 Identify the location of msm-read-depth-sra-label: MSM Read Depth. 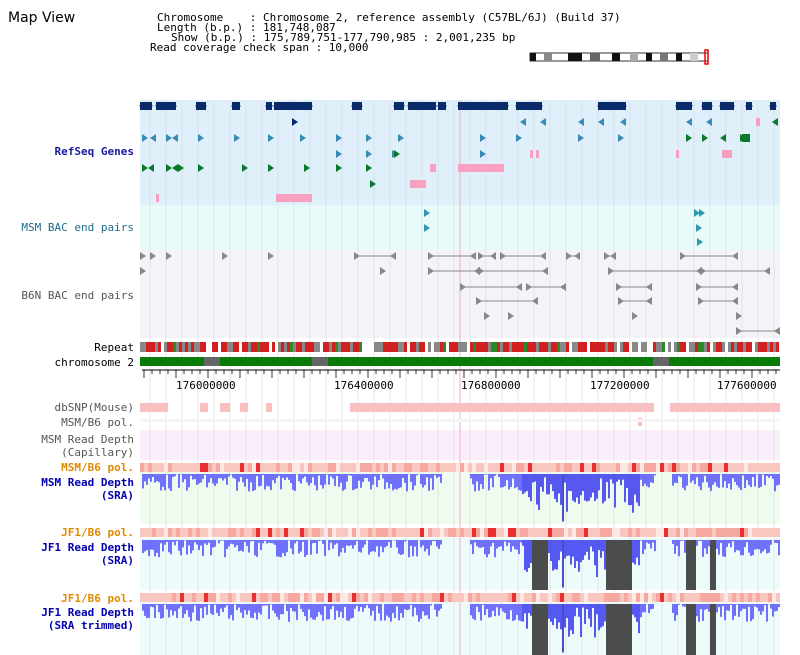
(87, 482).